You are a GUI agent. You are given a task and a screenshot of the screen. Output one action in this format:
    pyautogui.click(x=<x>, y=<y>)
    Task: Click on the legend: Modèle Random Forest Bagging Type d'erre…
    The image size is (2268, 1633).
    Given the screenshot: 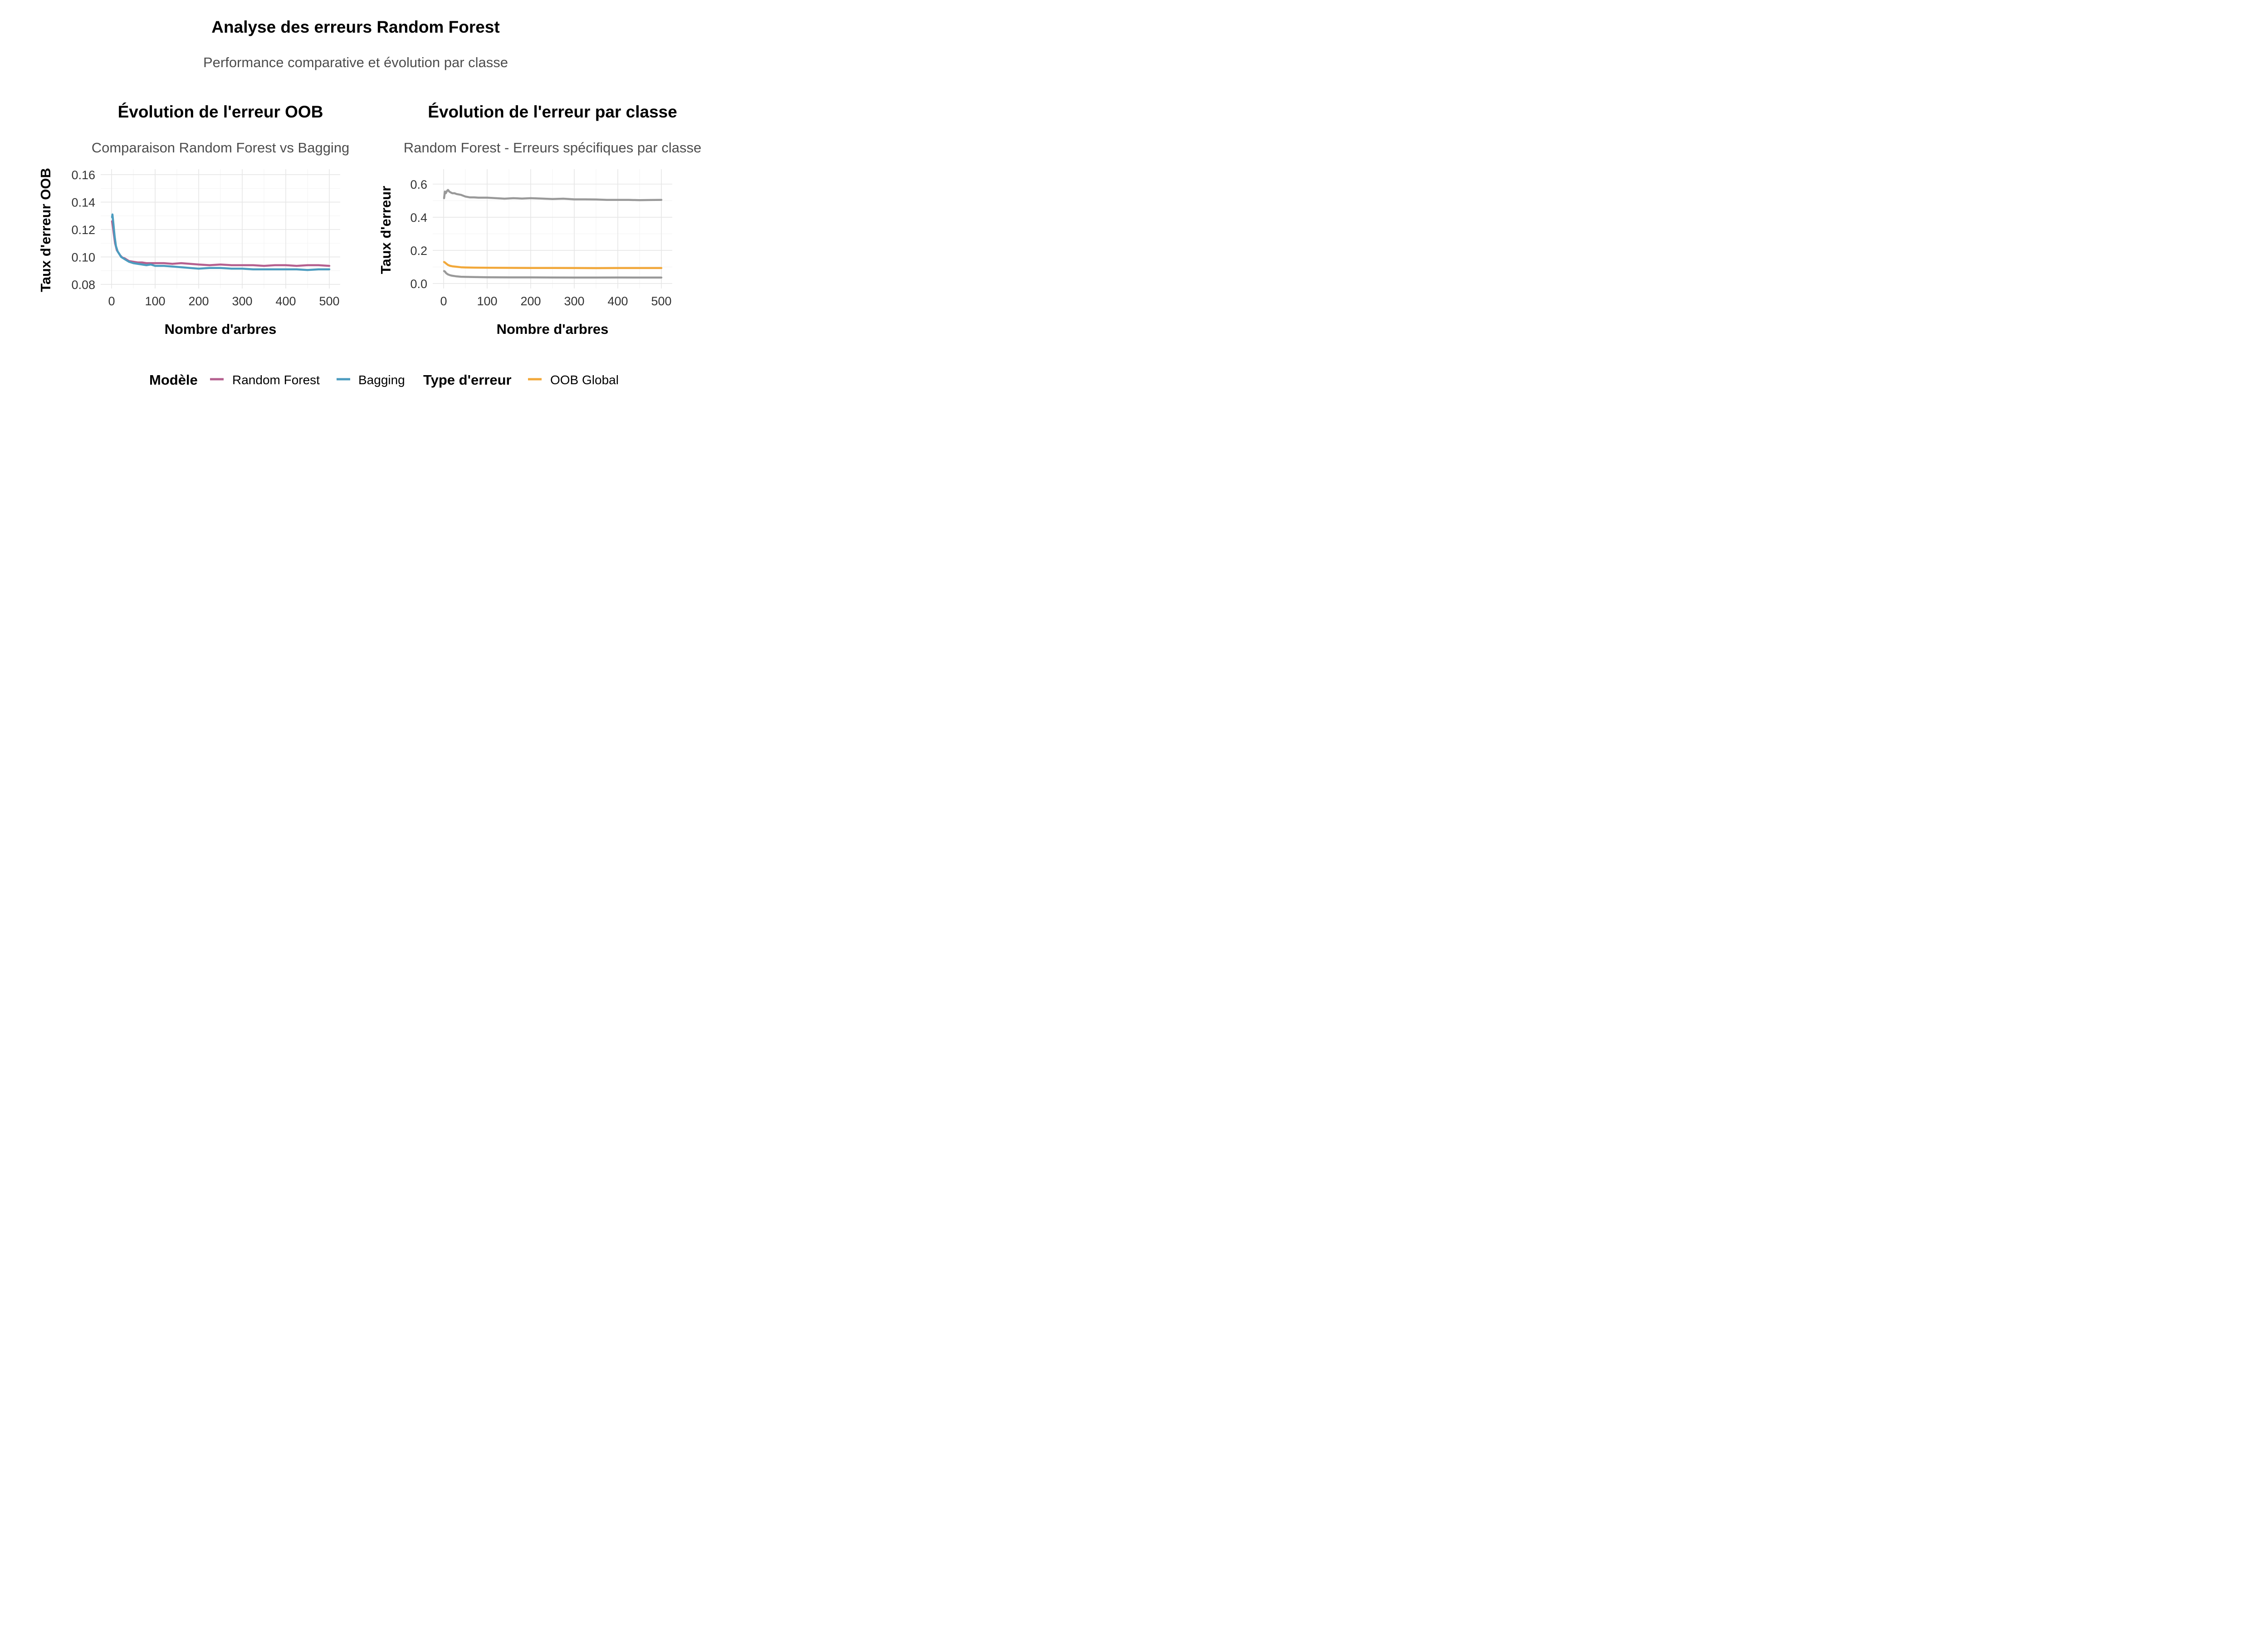 What is the action you would take?
    pyautogui.click(x=384, y=380)
    